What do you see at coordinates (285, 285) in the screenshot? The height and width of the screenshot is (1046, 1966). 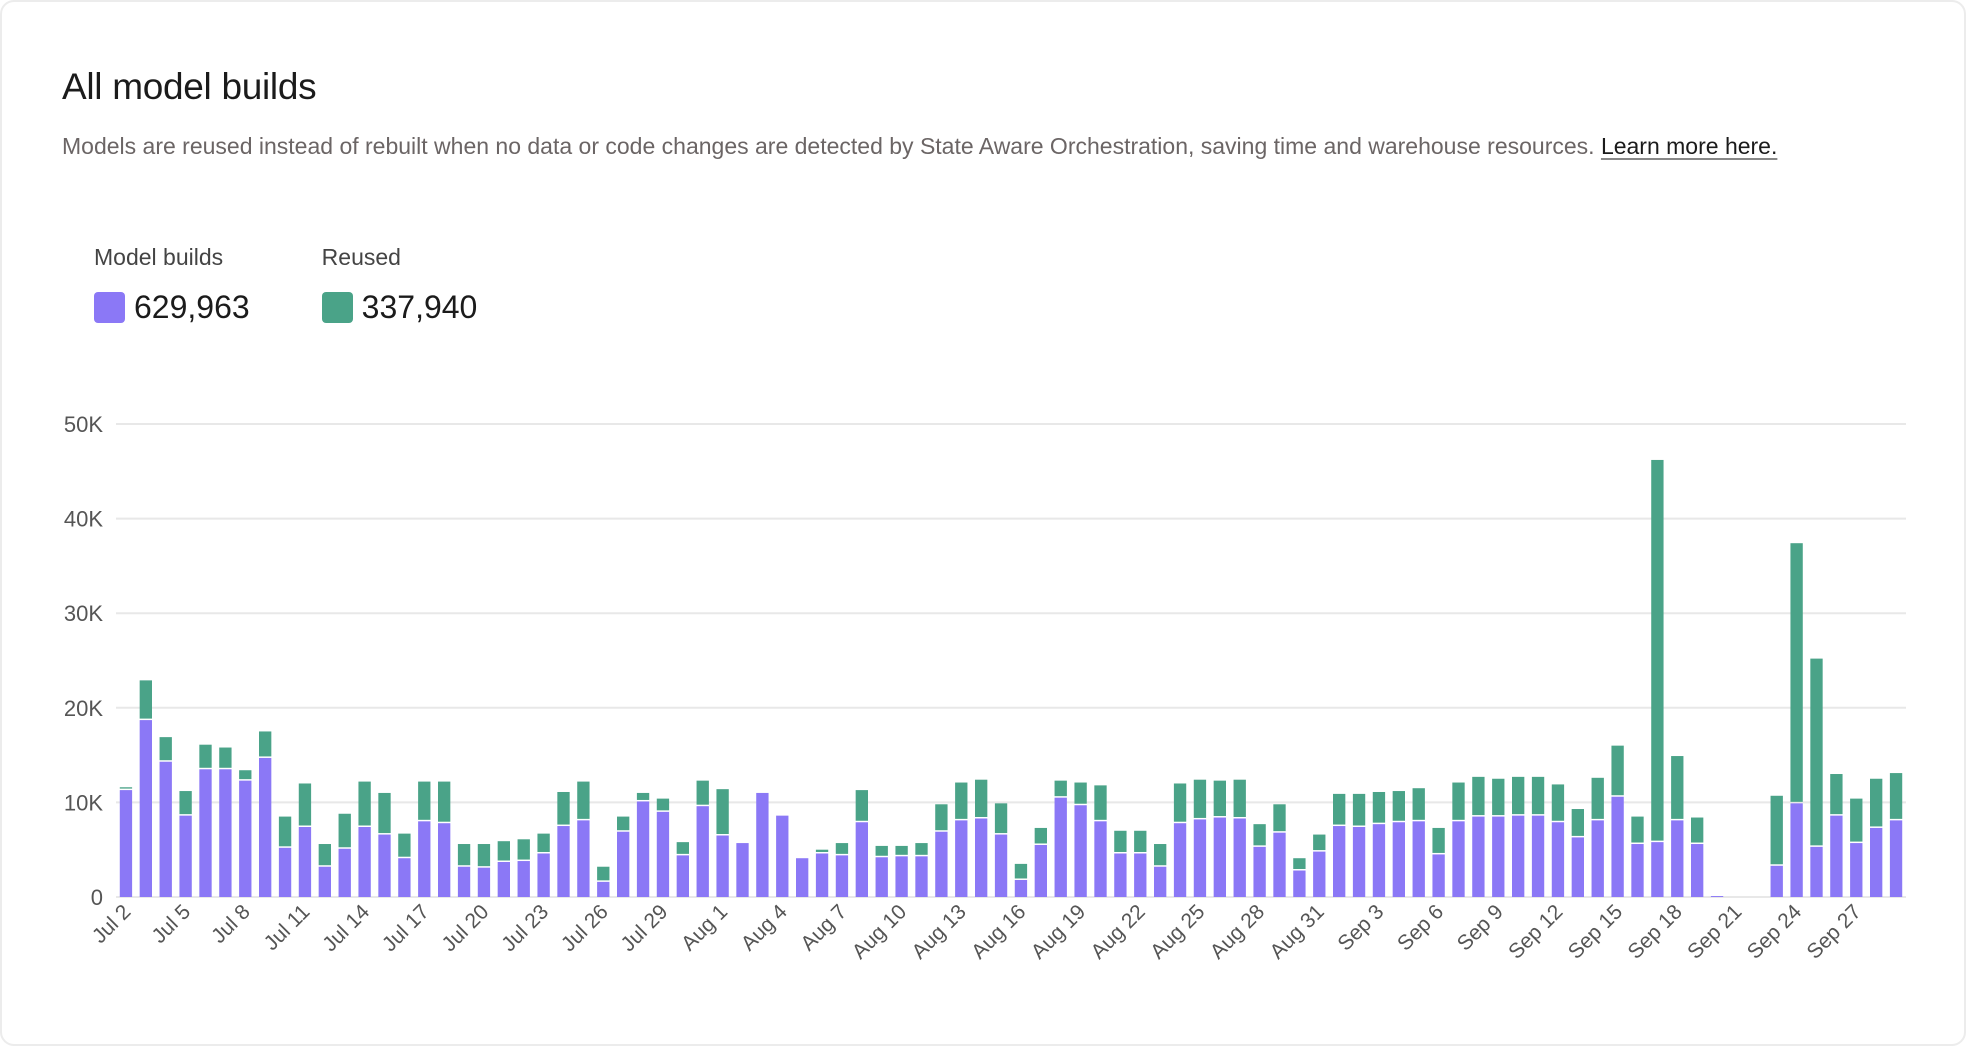 I see `legend: Model builds 629,963 Reused 337,940` at bounding box center [285, 285].